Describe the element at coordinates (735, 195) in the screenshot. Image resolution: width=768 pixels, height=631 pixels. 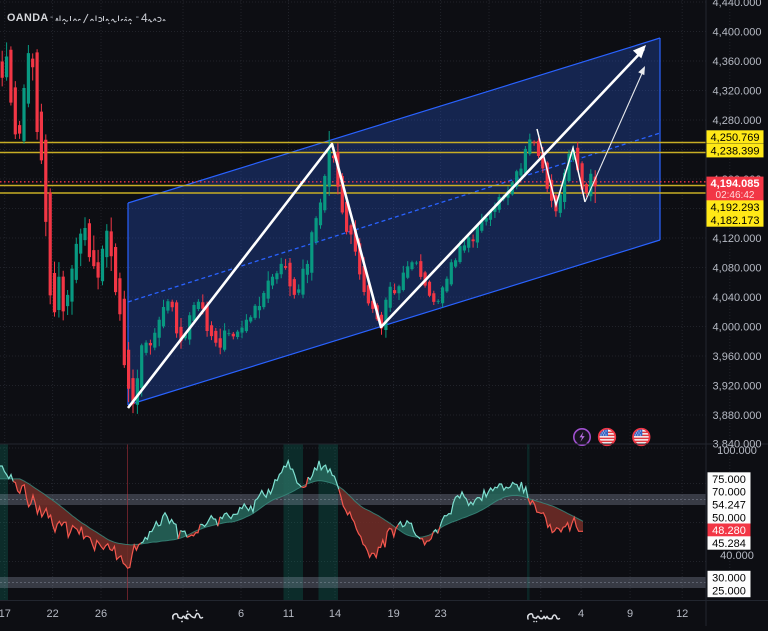
I see `svg-text: 02:46:42` at that location.